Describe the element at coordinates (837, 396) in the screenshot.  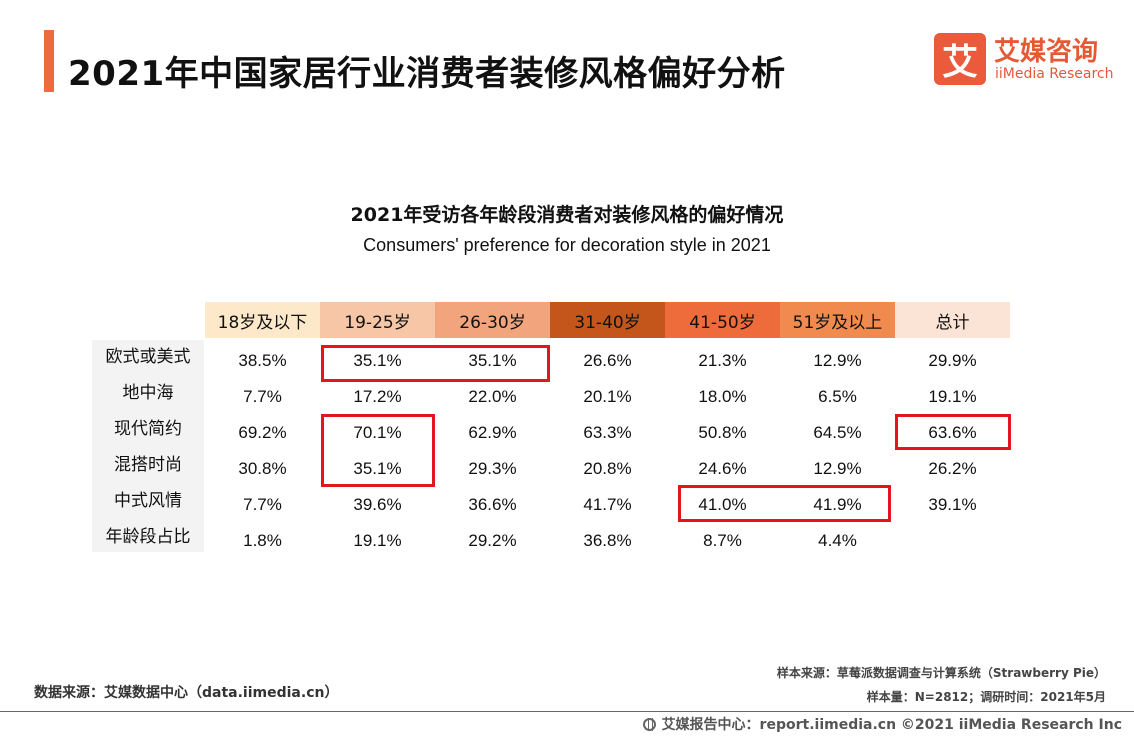
I see `table-cell: 6.5%` at that location.